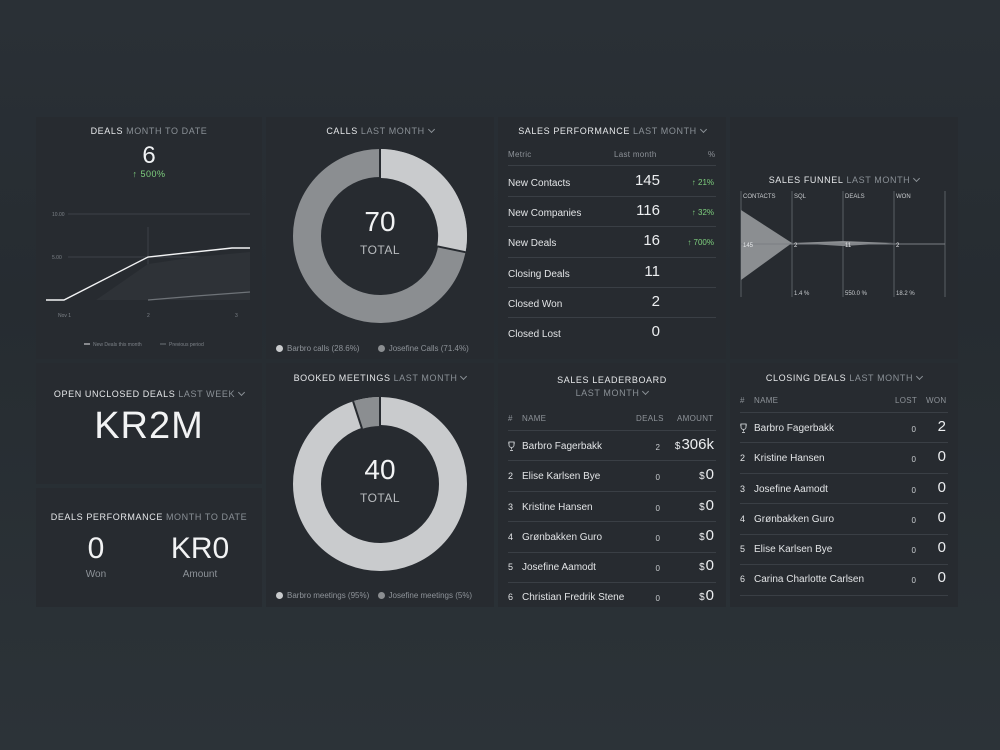 The height and width of the screenshot is (750, 1000). Describe the element at coordinates (380, 377) in the screenshot. I see `booked-meetings-title: BOOKED MEETINGS LAST MONTH` at that location.